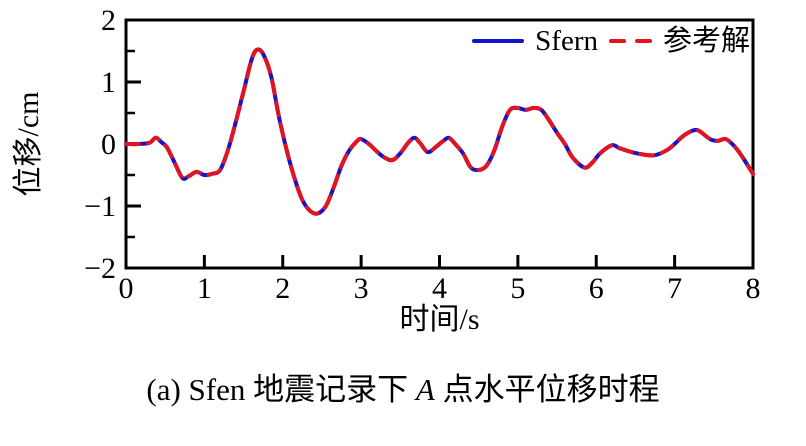 The width and height of the screenshot is (806, 446). I want to click on x-tick-label: 2, so click(282, 288).